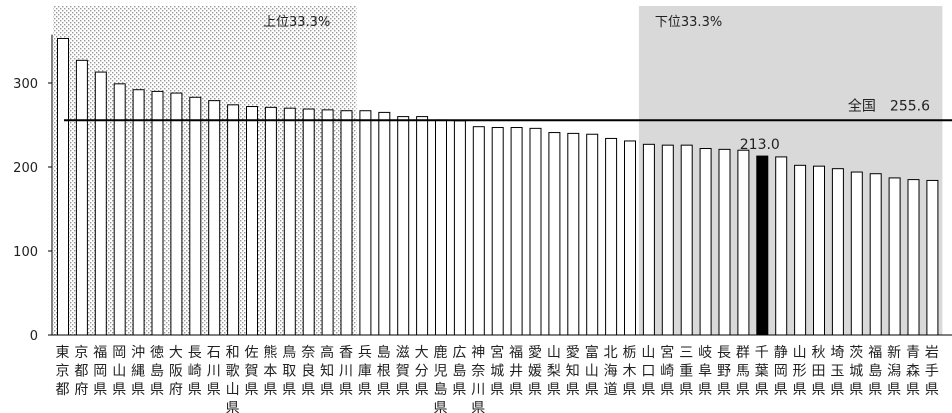  Describe the element at coordinates (497, 371) in the screenshot. I see `x-tick-label: 宮城県` at that location.